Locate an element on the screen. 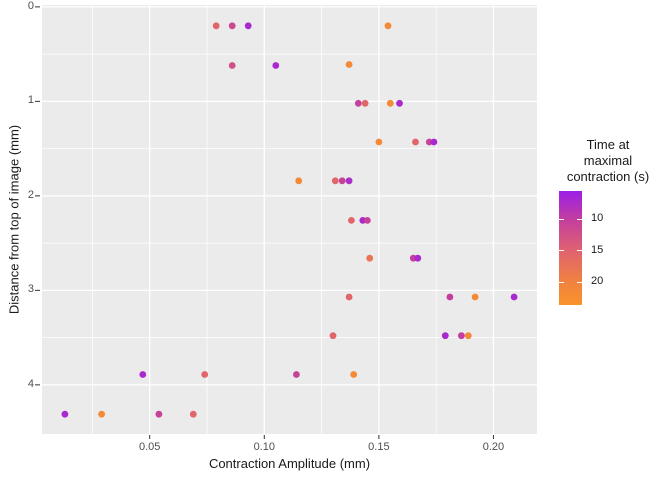 The image size is (672, 480). x-tick-label: 0.10 is located at coordinates (264, 447).